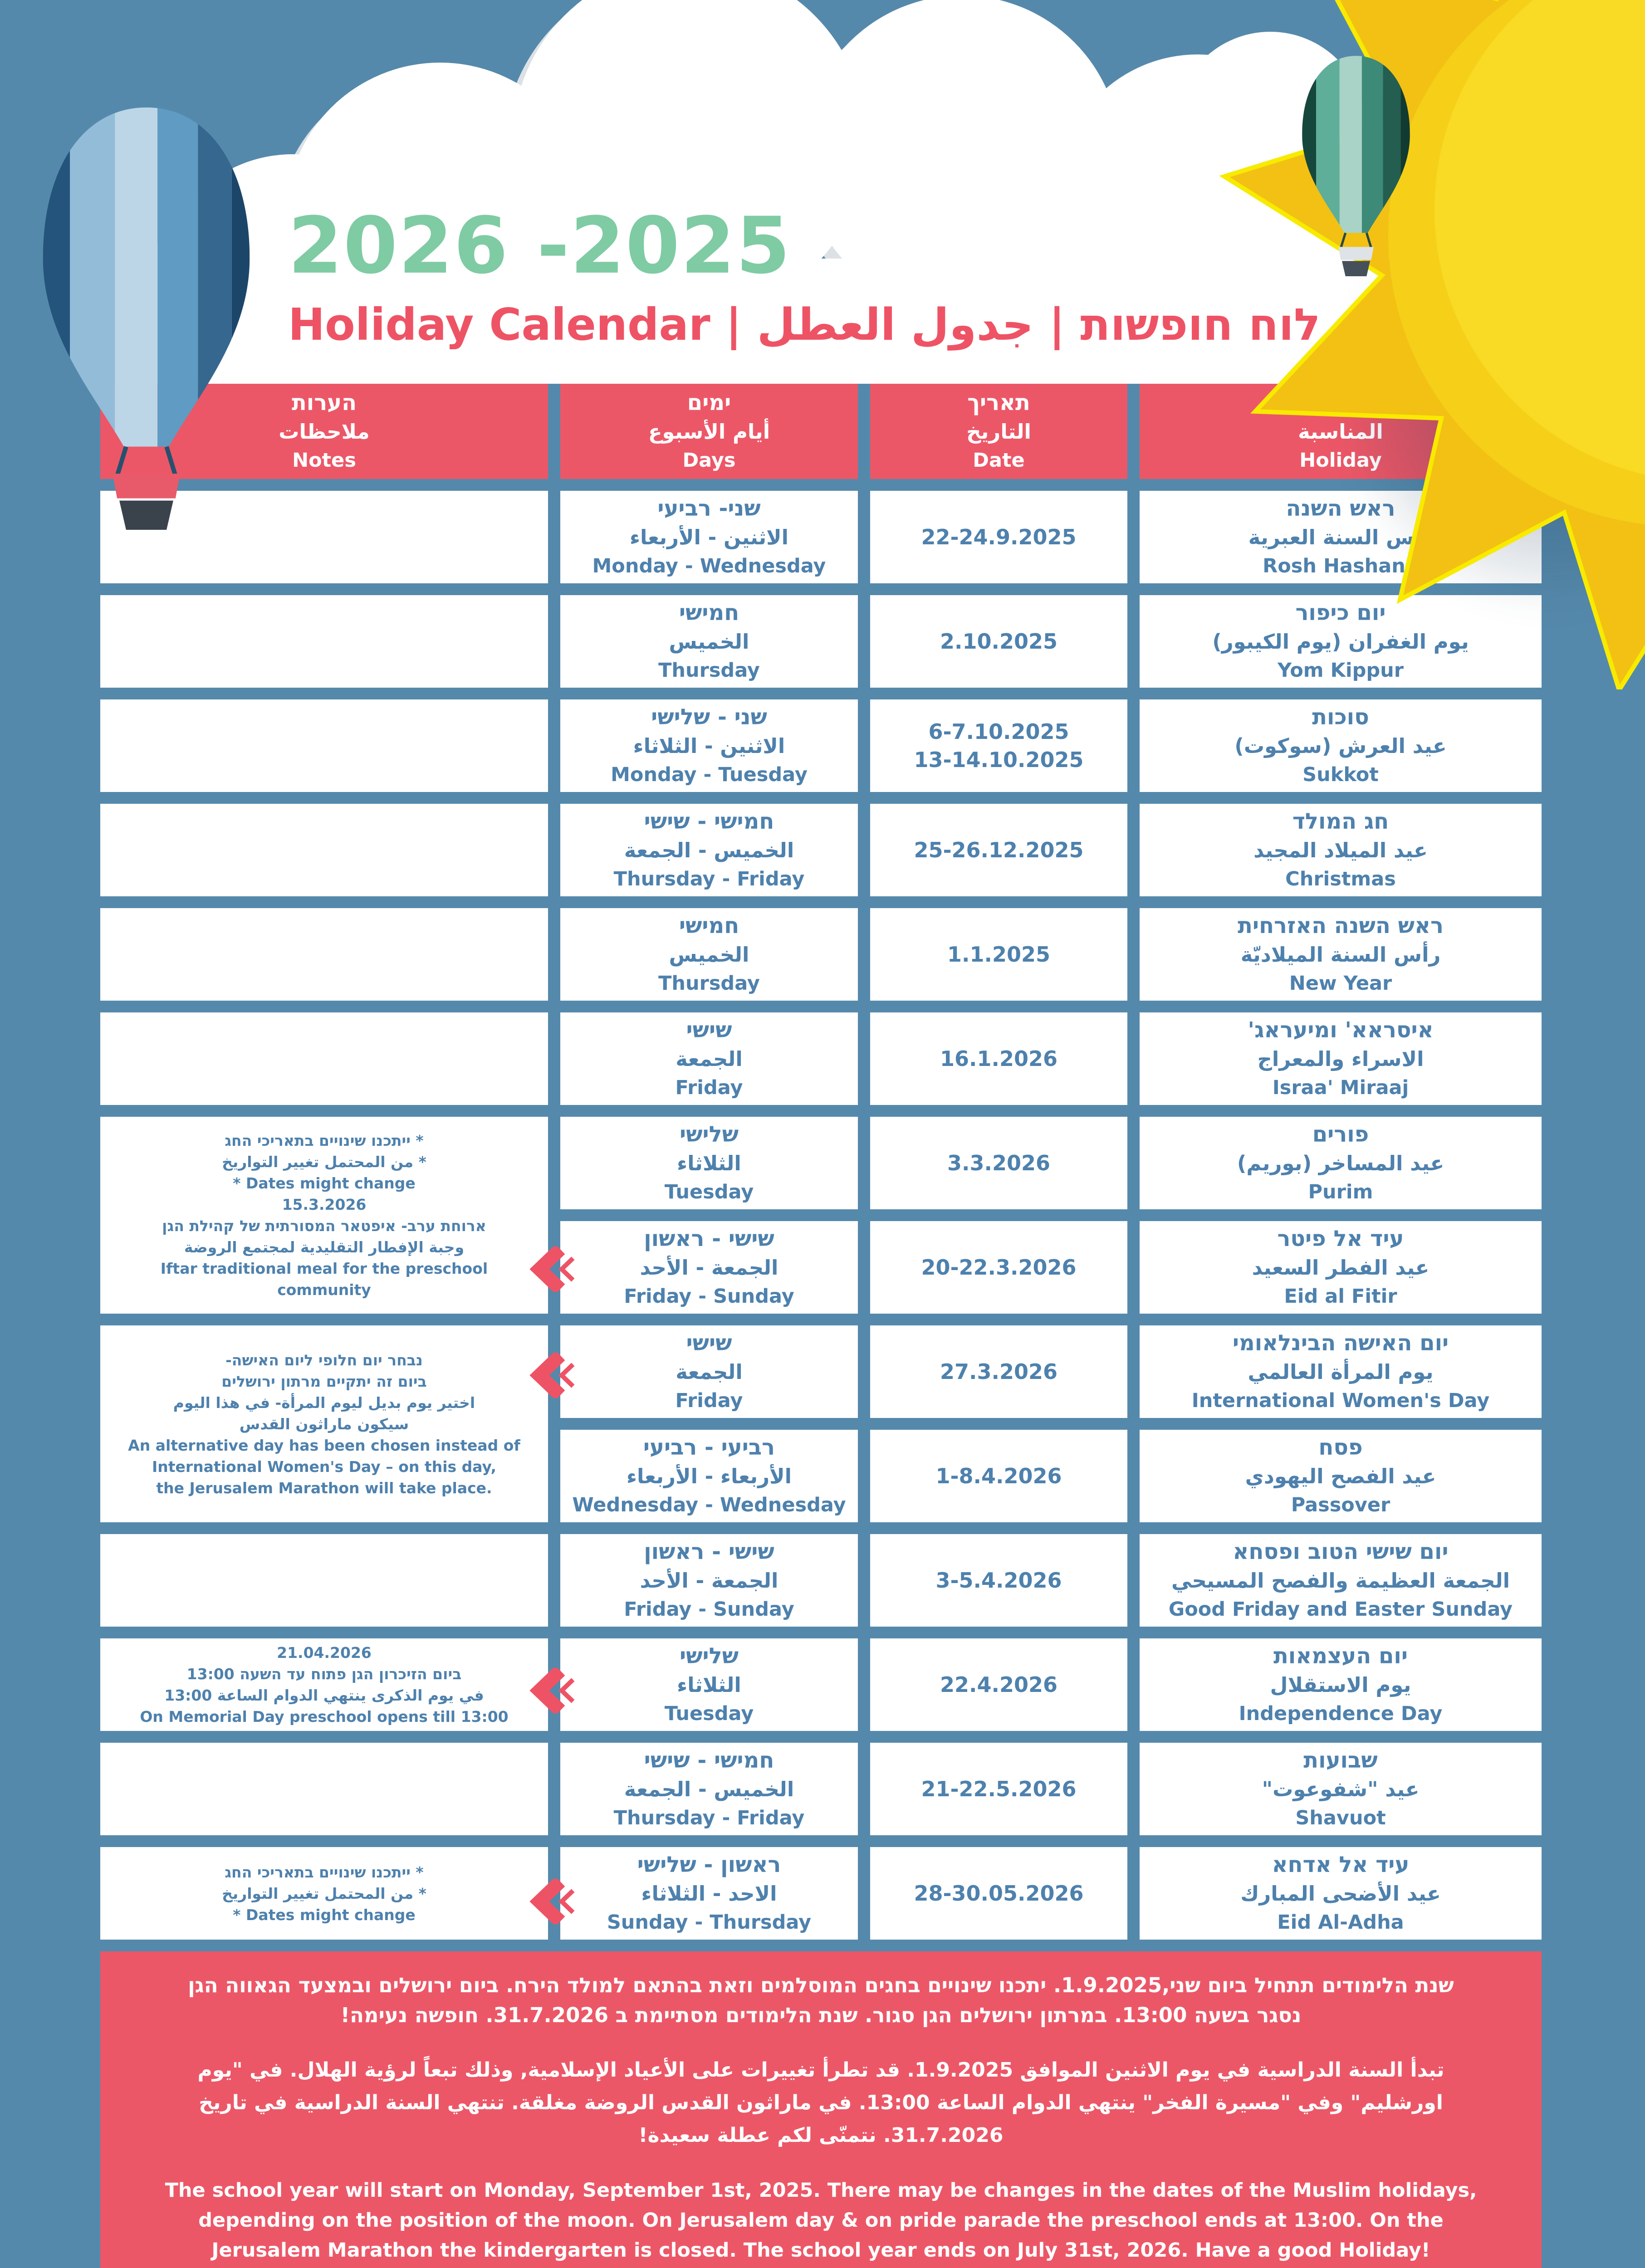  I want to click on date-cell: 22-24.9.2025, so click(998, 537).